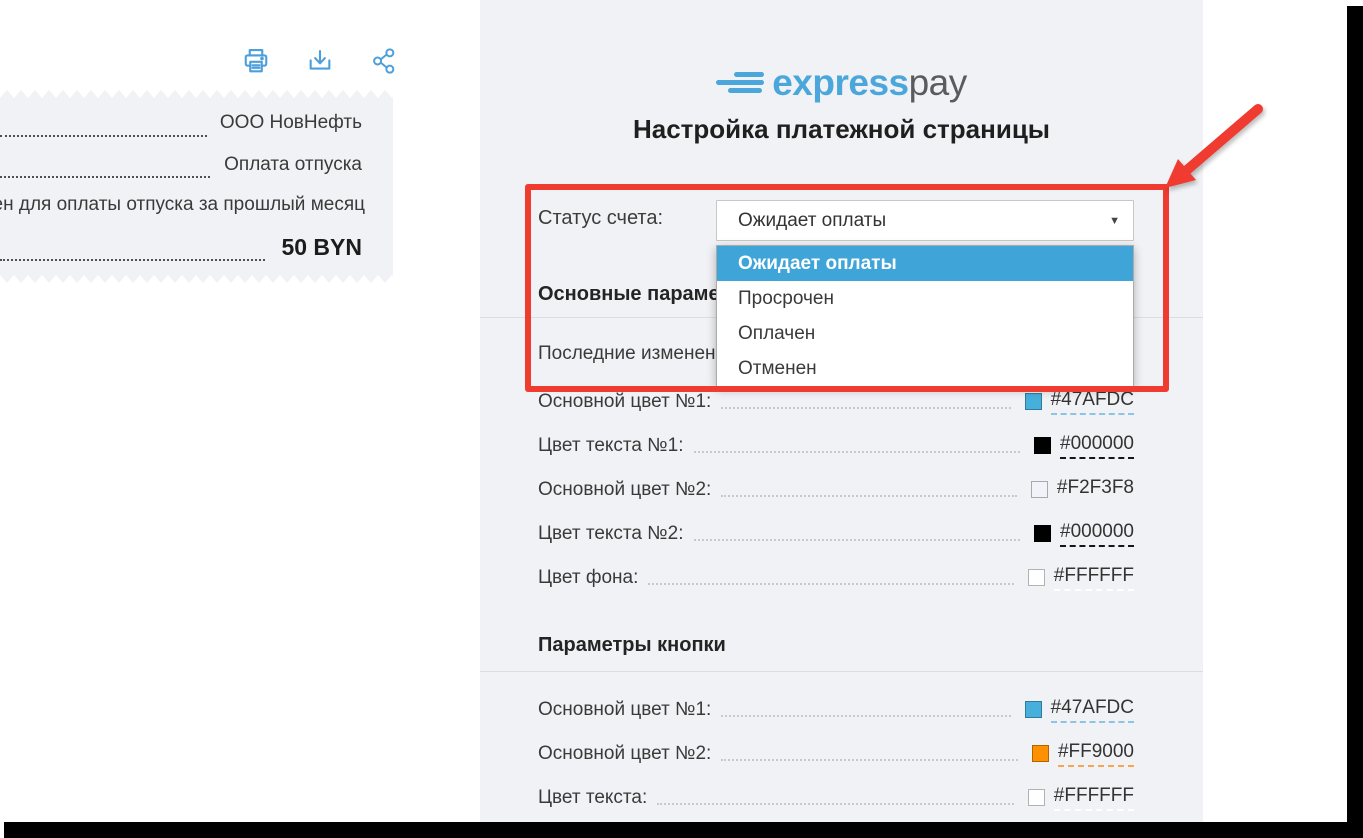  Describe the element at coordinates (293, 164) in the screenshot. I see `invoice-purpose: Оплата отпуска` at that location.